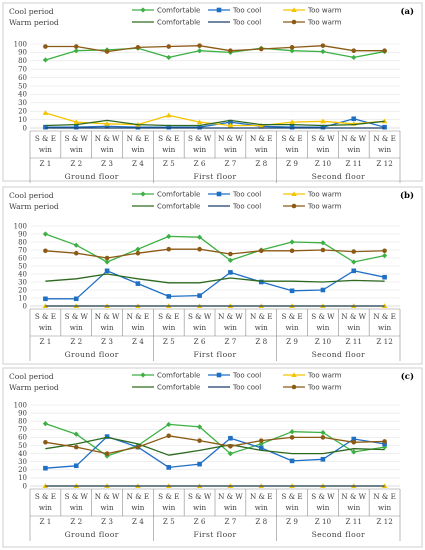 Image resolution: width=425 pixels, height=550 pixels. What do you see at coordinates (22, 120) in the screenshot?
I see `y-tick-label: 10` at bounding box center [22, 120].